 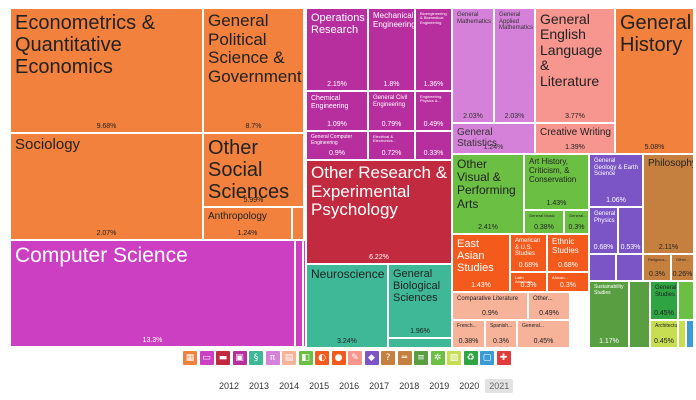 I want to click on treemap-cell: General History 5.08%, so click(x=654, y=81).